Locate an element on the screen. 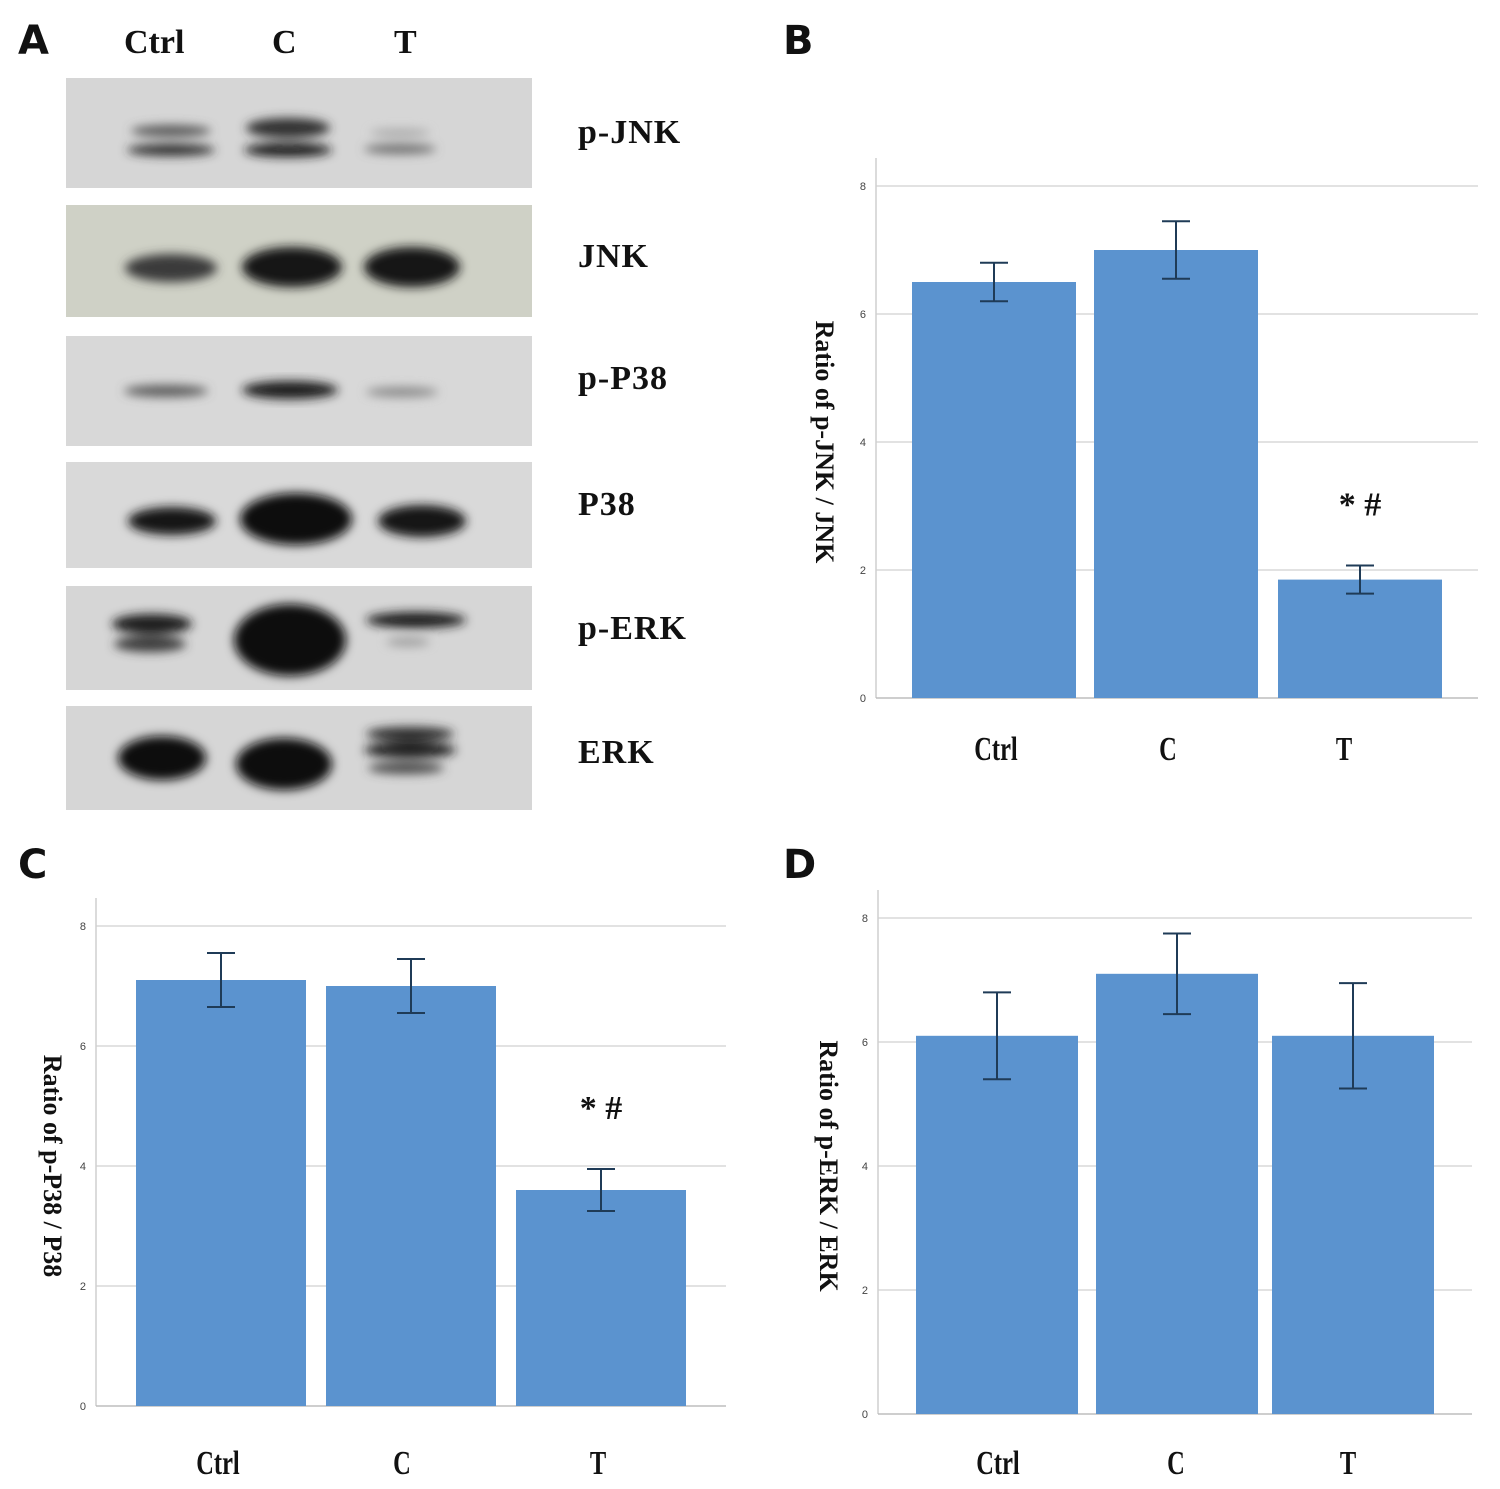 This screenshot has height=1489, width=1500. blot-label-erk: ERK is located at coordinates (616, 752).